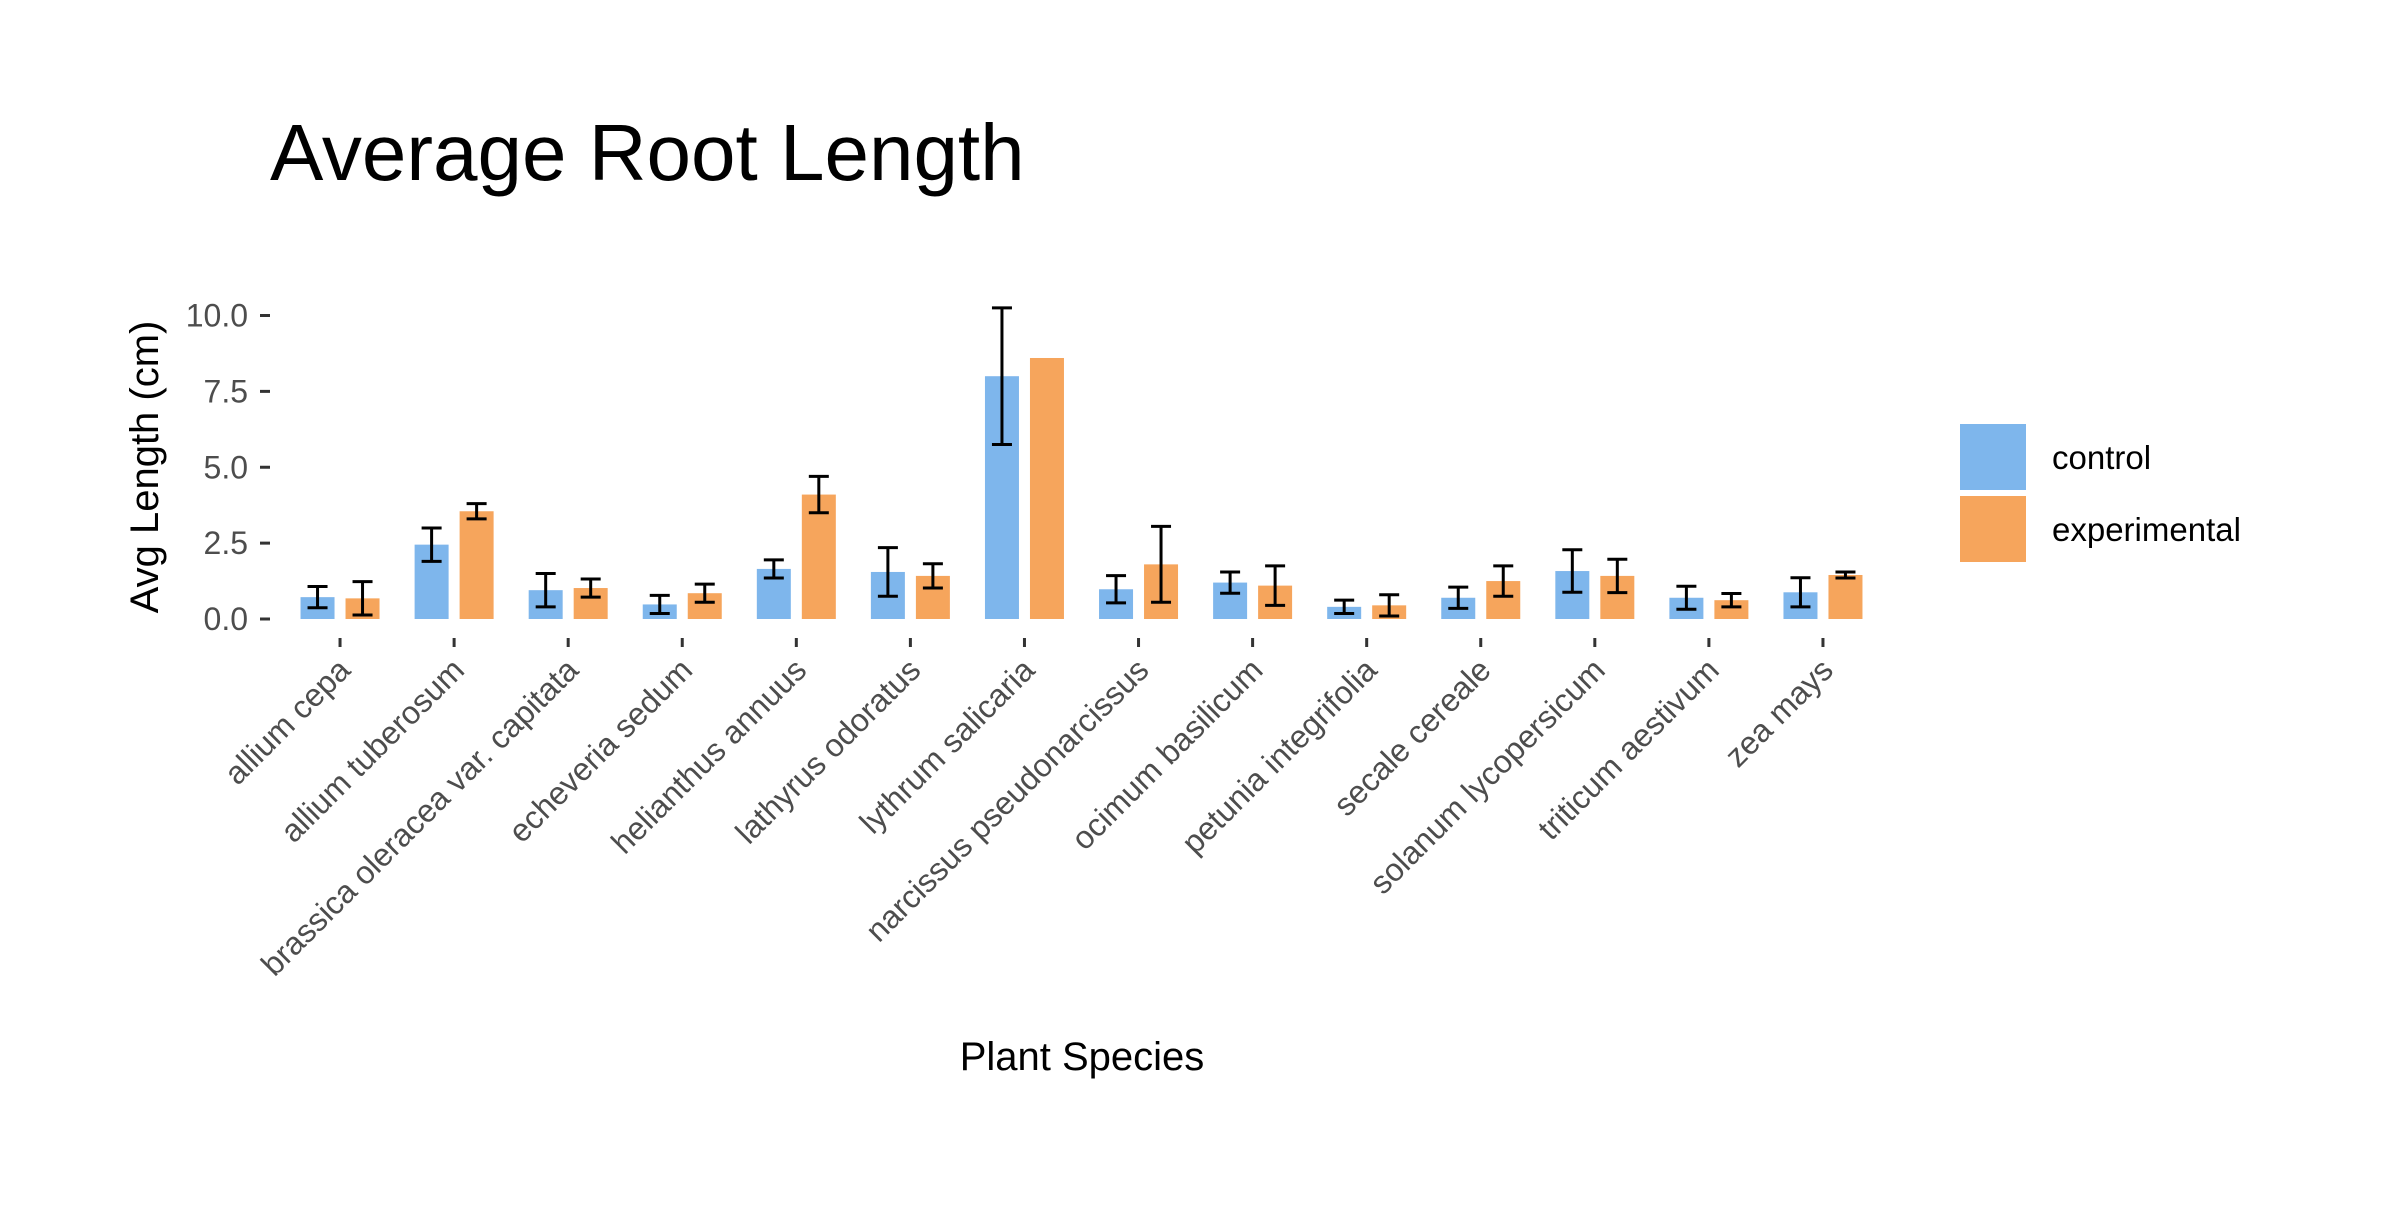 The width and height of the screenshot is (2399, 1205). What do you see at coordinates (2101, 457) in the screenshot?
I see `legend-label-control: control` at bounding box center [2101, 457].